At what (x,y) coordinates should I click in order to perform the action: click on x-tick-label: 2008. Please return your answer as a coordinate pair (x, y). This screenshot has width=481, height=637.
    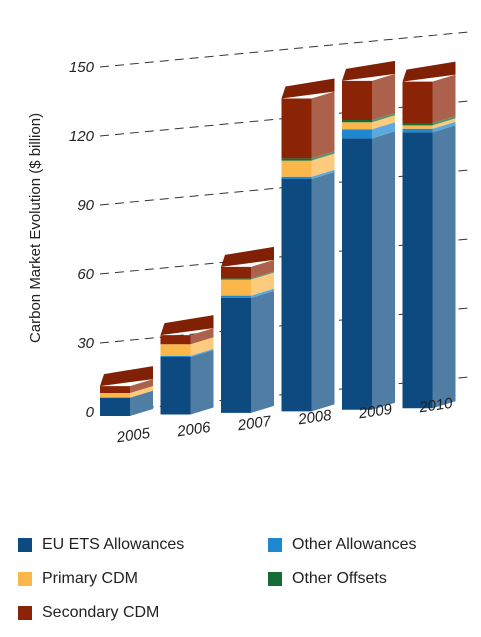
    Looking at the image, I should click on (314, 418).